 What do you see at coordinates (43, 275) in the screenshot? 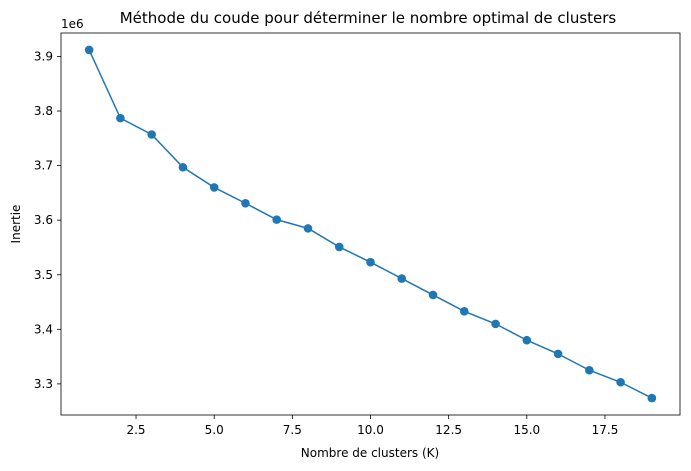
I see `y-tick-label: 3.5` at bounding box center [43, 275].